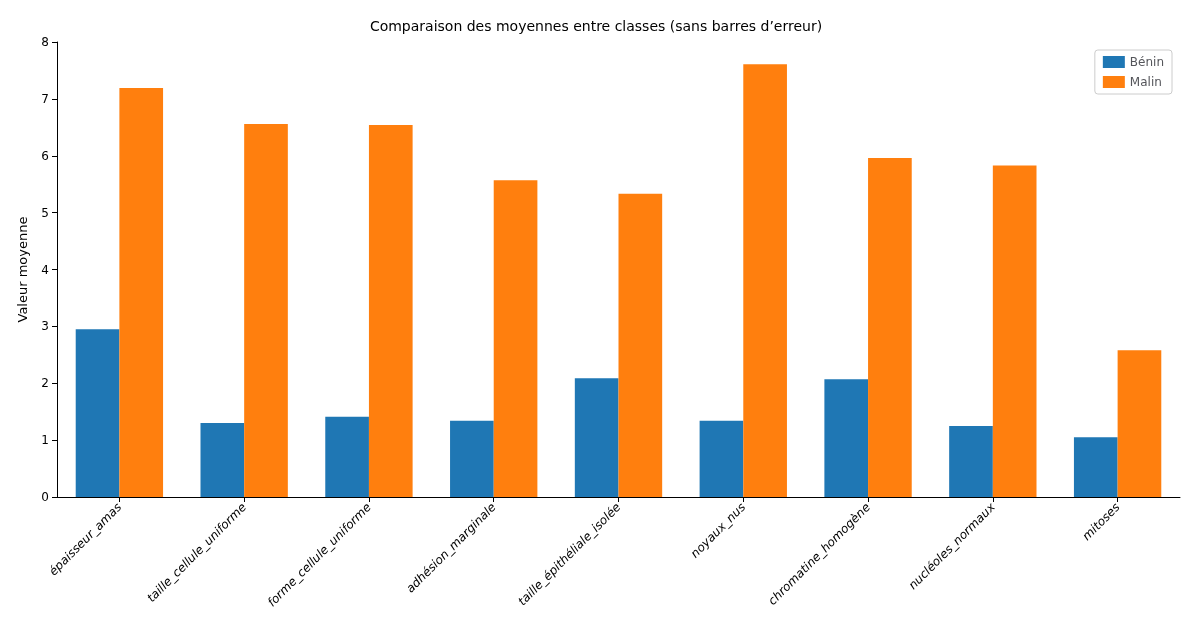 This screenshot has height=633, width=1192. What do you see at coordinates (45, 42) in the screenshot?
I see `y-tick-label: 8` at bounding box center [45, 42].